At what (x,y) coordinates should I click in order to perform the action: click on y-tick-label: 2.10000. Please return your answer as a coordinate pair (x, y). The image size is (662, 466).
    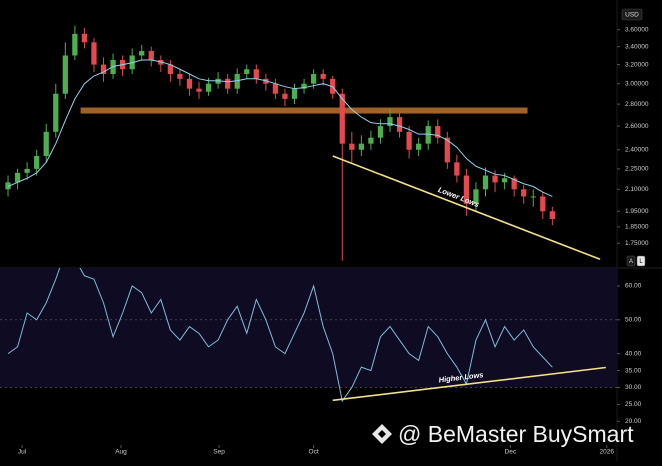
    Looking at the image, I should click on (637, 189).